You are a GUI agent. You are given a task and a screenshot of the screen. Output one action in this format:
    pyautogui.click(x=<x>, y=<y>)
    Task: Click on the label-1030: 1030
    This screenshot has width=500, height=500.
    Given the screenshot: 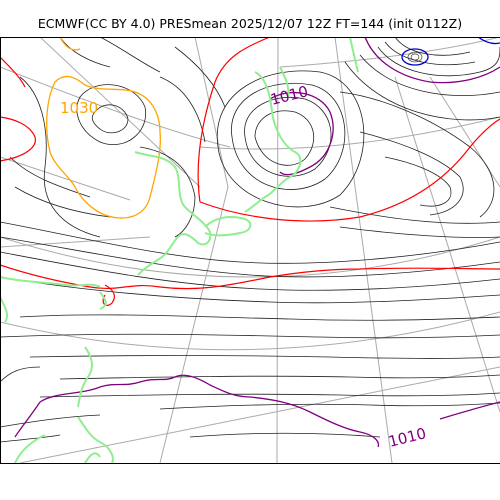 What is the action you would take?
    pyautogui.click(x=79, y=108)
    